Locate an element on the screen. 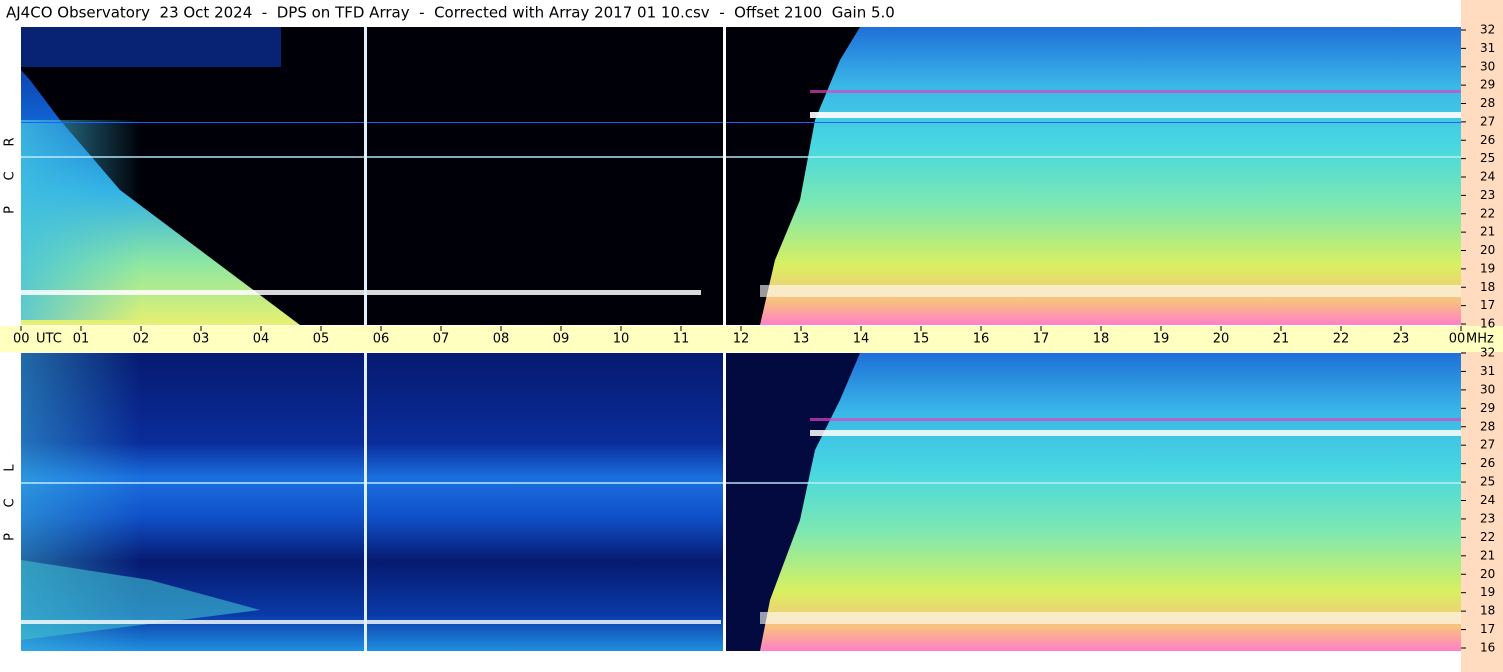 This screenshot has width=1503, height=672. time-label: 16 is located at coordinates (981, 339).